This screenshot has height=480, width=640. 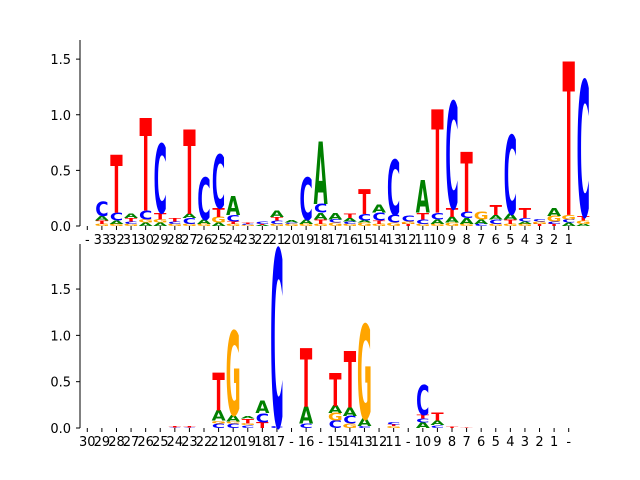 I want to click on x-tick-label: 20, so click(x=291, y=240).